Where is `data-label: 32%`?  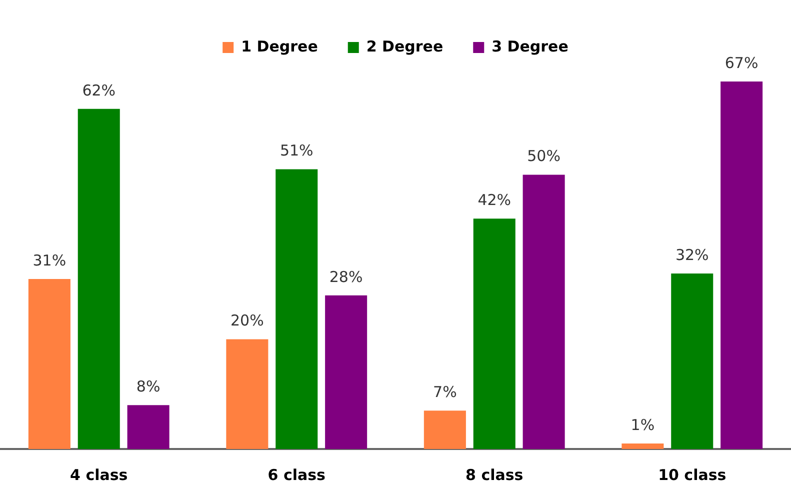 data-label: 32% is located at coordinates (692, 255).